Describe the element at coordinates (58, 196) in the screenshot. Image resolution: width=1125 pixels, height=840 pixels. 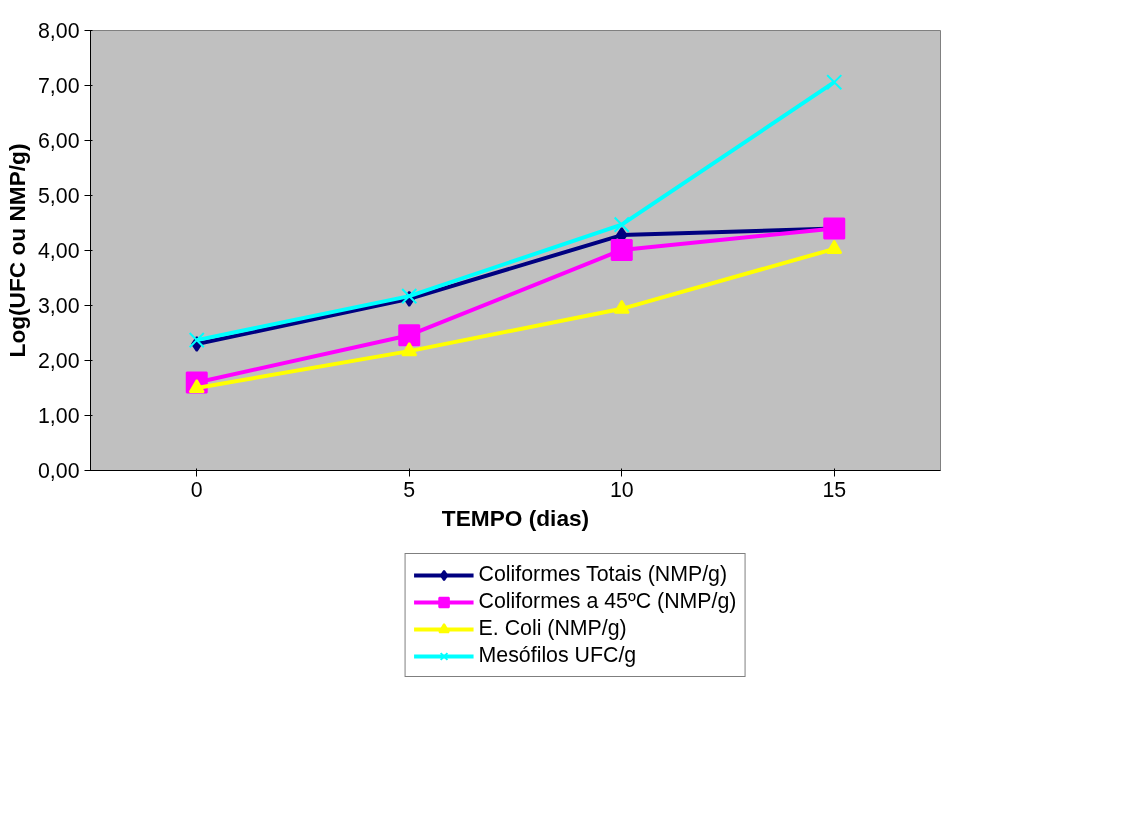
I see `y-tick-label: 5,00` at that location.